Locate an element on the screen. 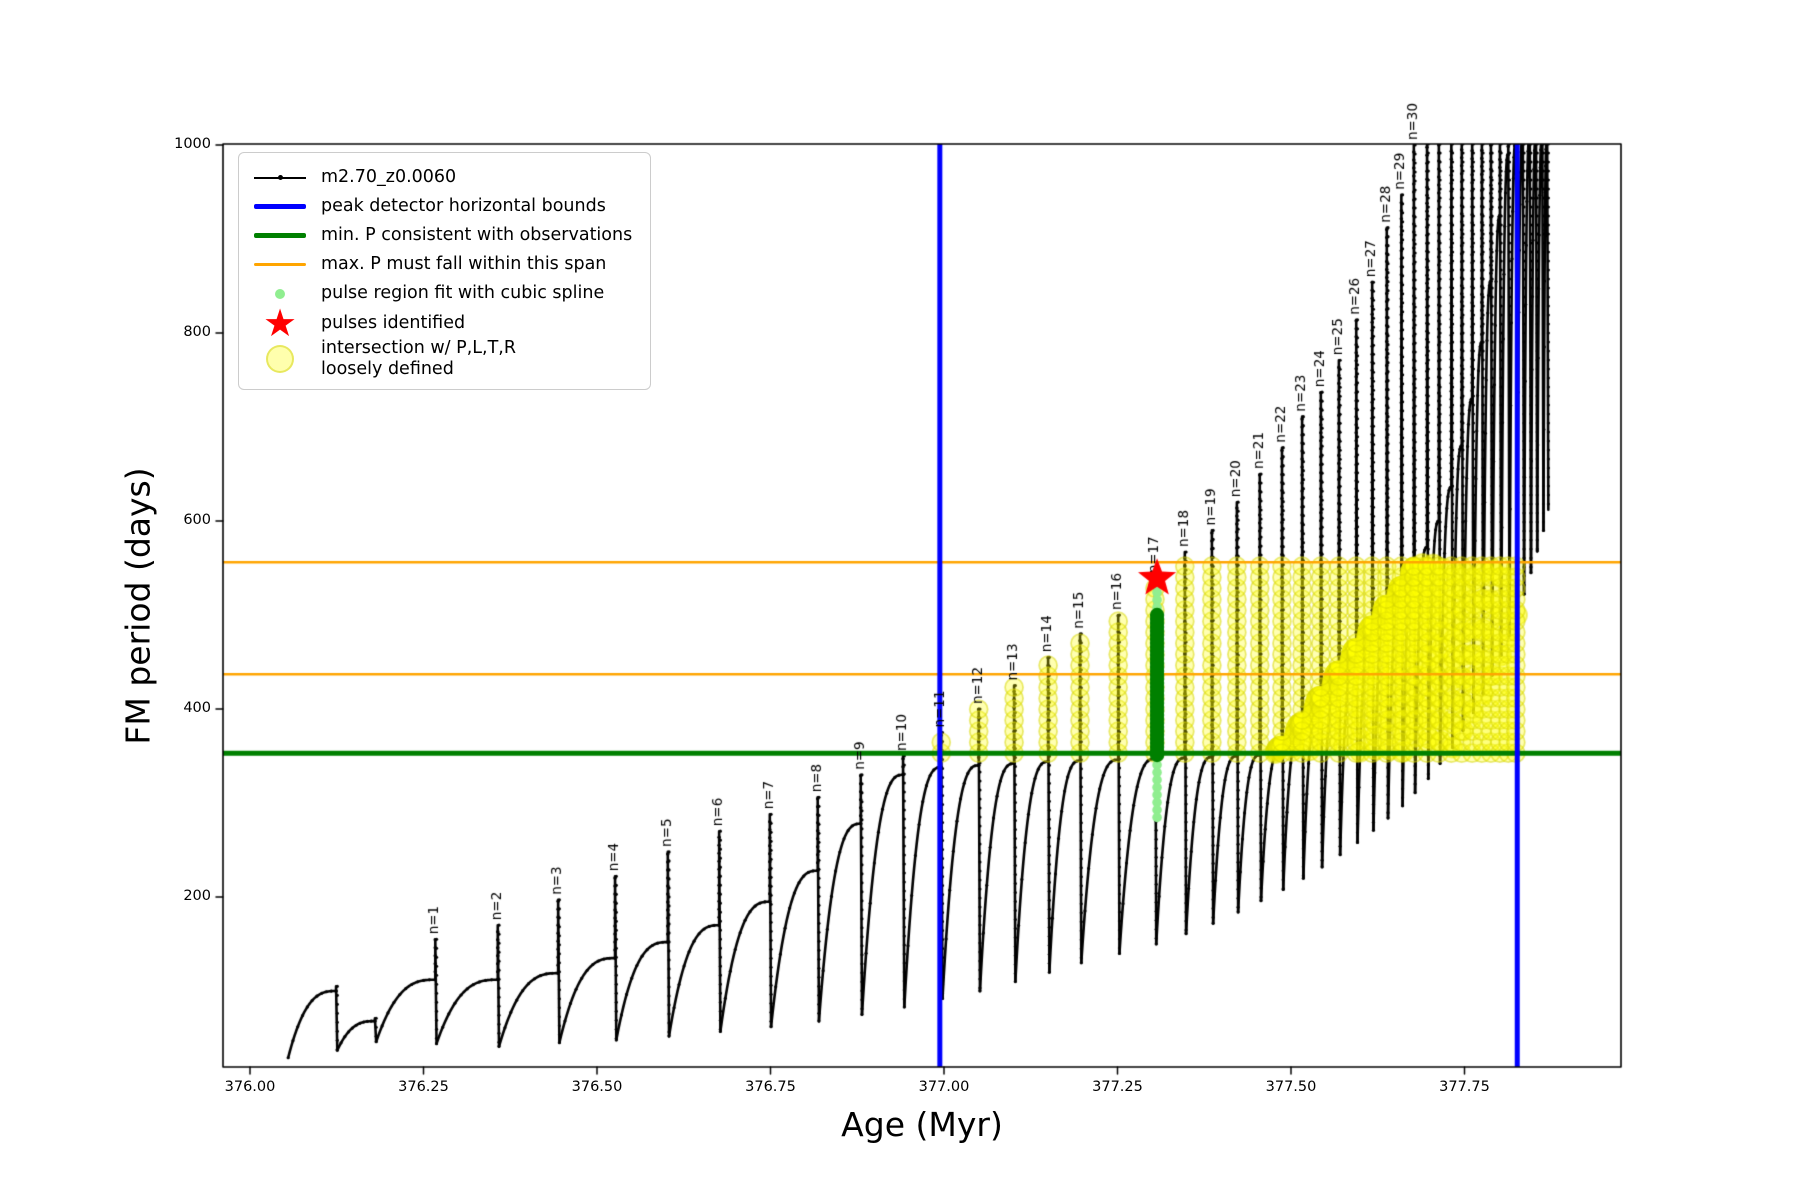 This screenshot has width=1800, height=1200. x-tick-label: 377.25 is located at coordinates (1117, 1087).